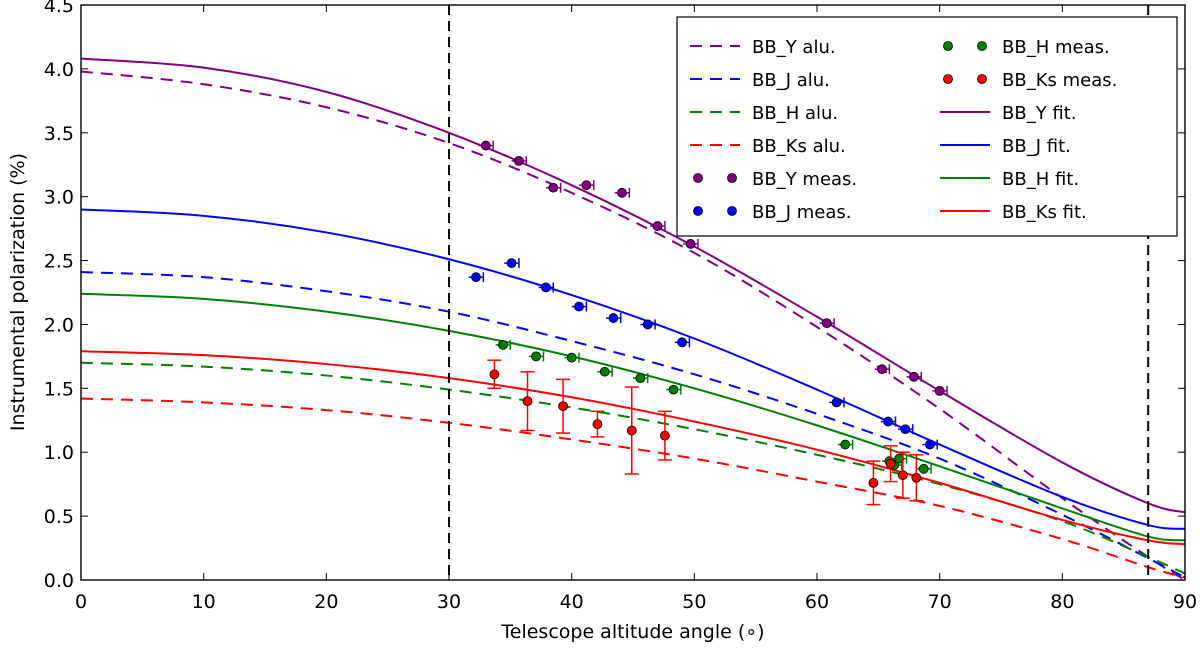 The width and height of the screenshot is (1200, 649). I want to click on legend-item-bb-h-alu: BB_H alu., so click(764, 113).